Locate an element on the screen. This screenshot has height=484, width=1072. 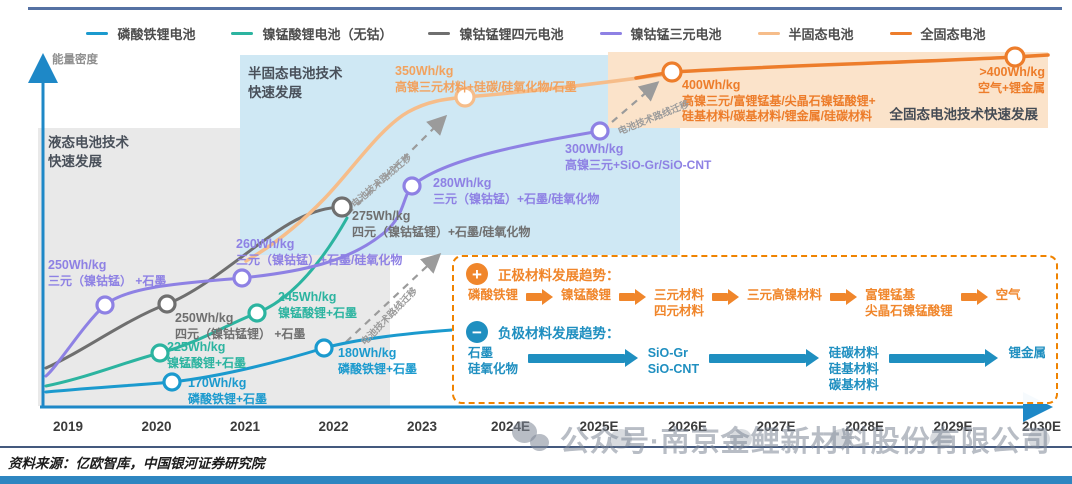
legend-item: 半固态电池 is located at coordinates (805, 33).